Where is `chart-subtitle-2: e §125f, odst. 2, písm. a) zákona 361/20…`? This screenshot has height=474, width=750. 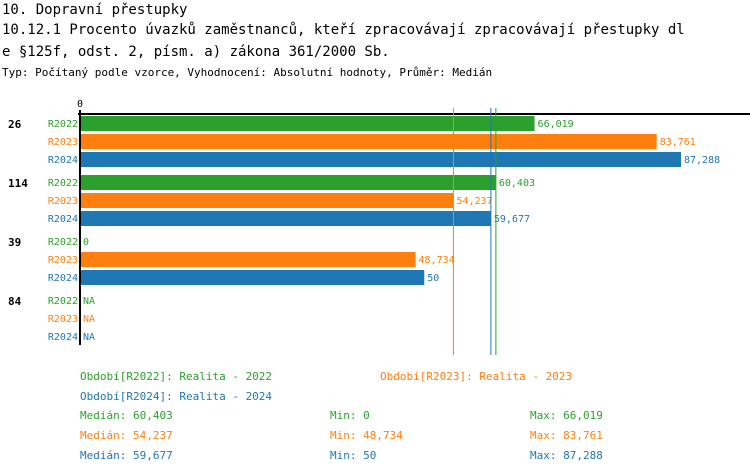
chart-subtitle-2: e §125f, odst. 2, písm. a) zákona 361/20… is located at coordinates (196, 52).